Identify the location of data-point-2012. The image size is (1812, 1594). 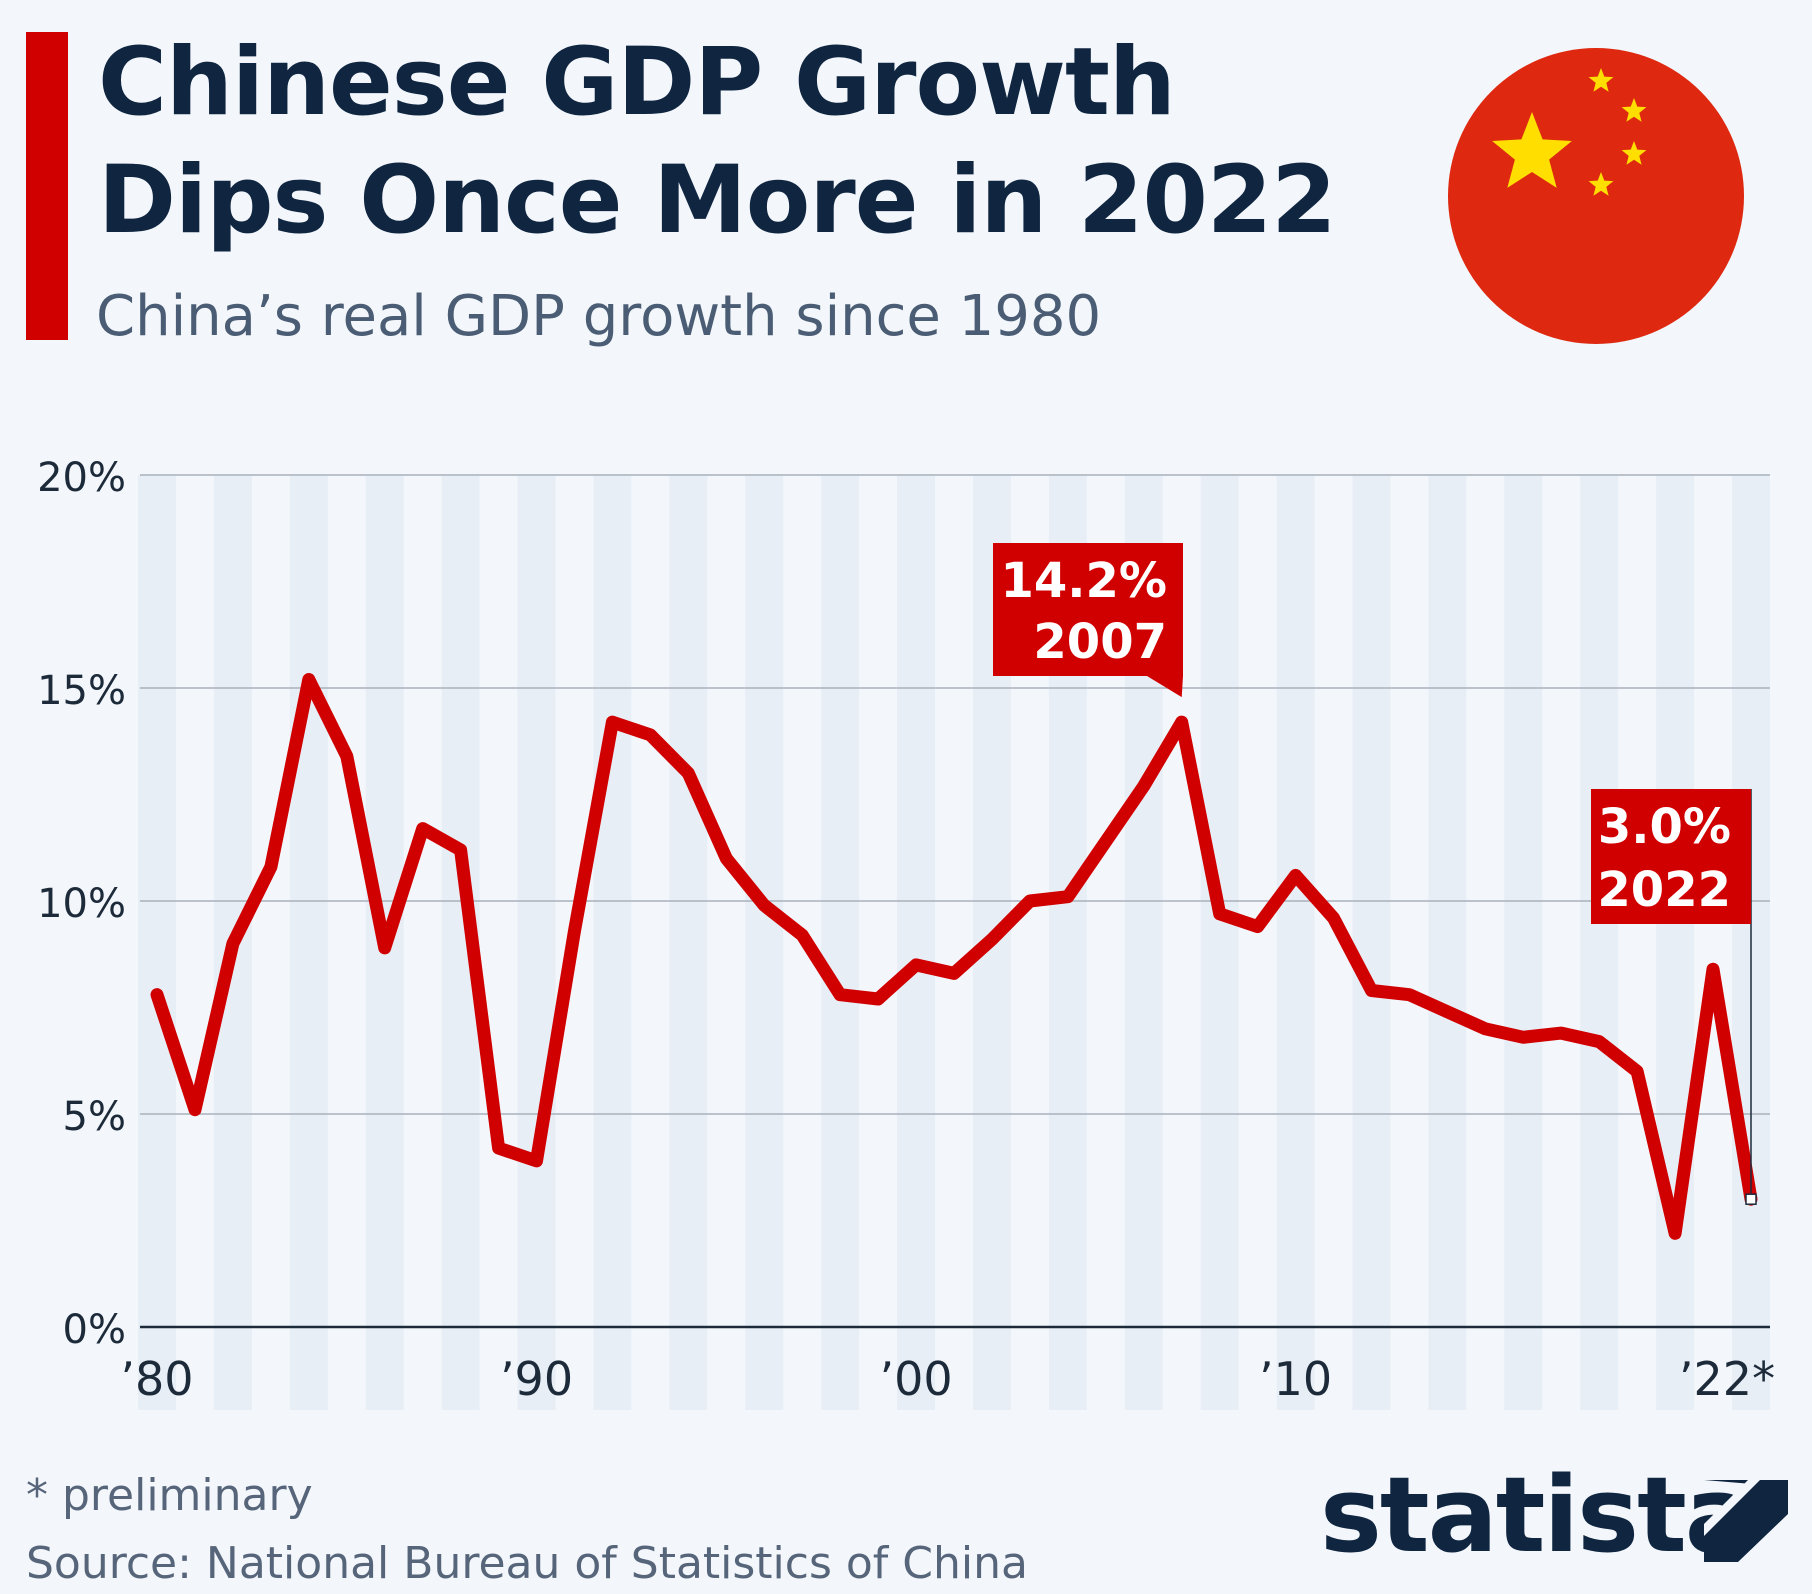
(1371, 990).